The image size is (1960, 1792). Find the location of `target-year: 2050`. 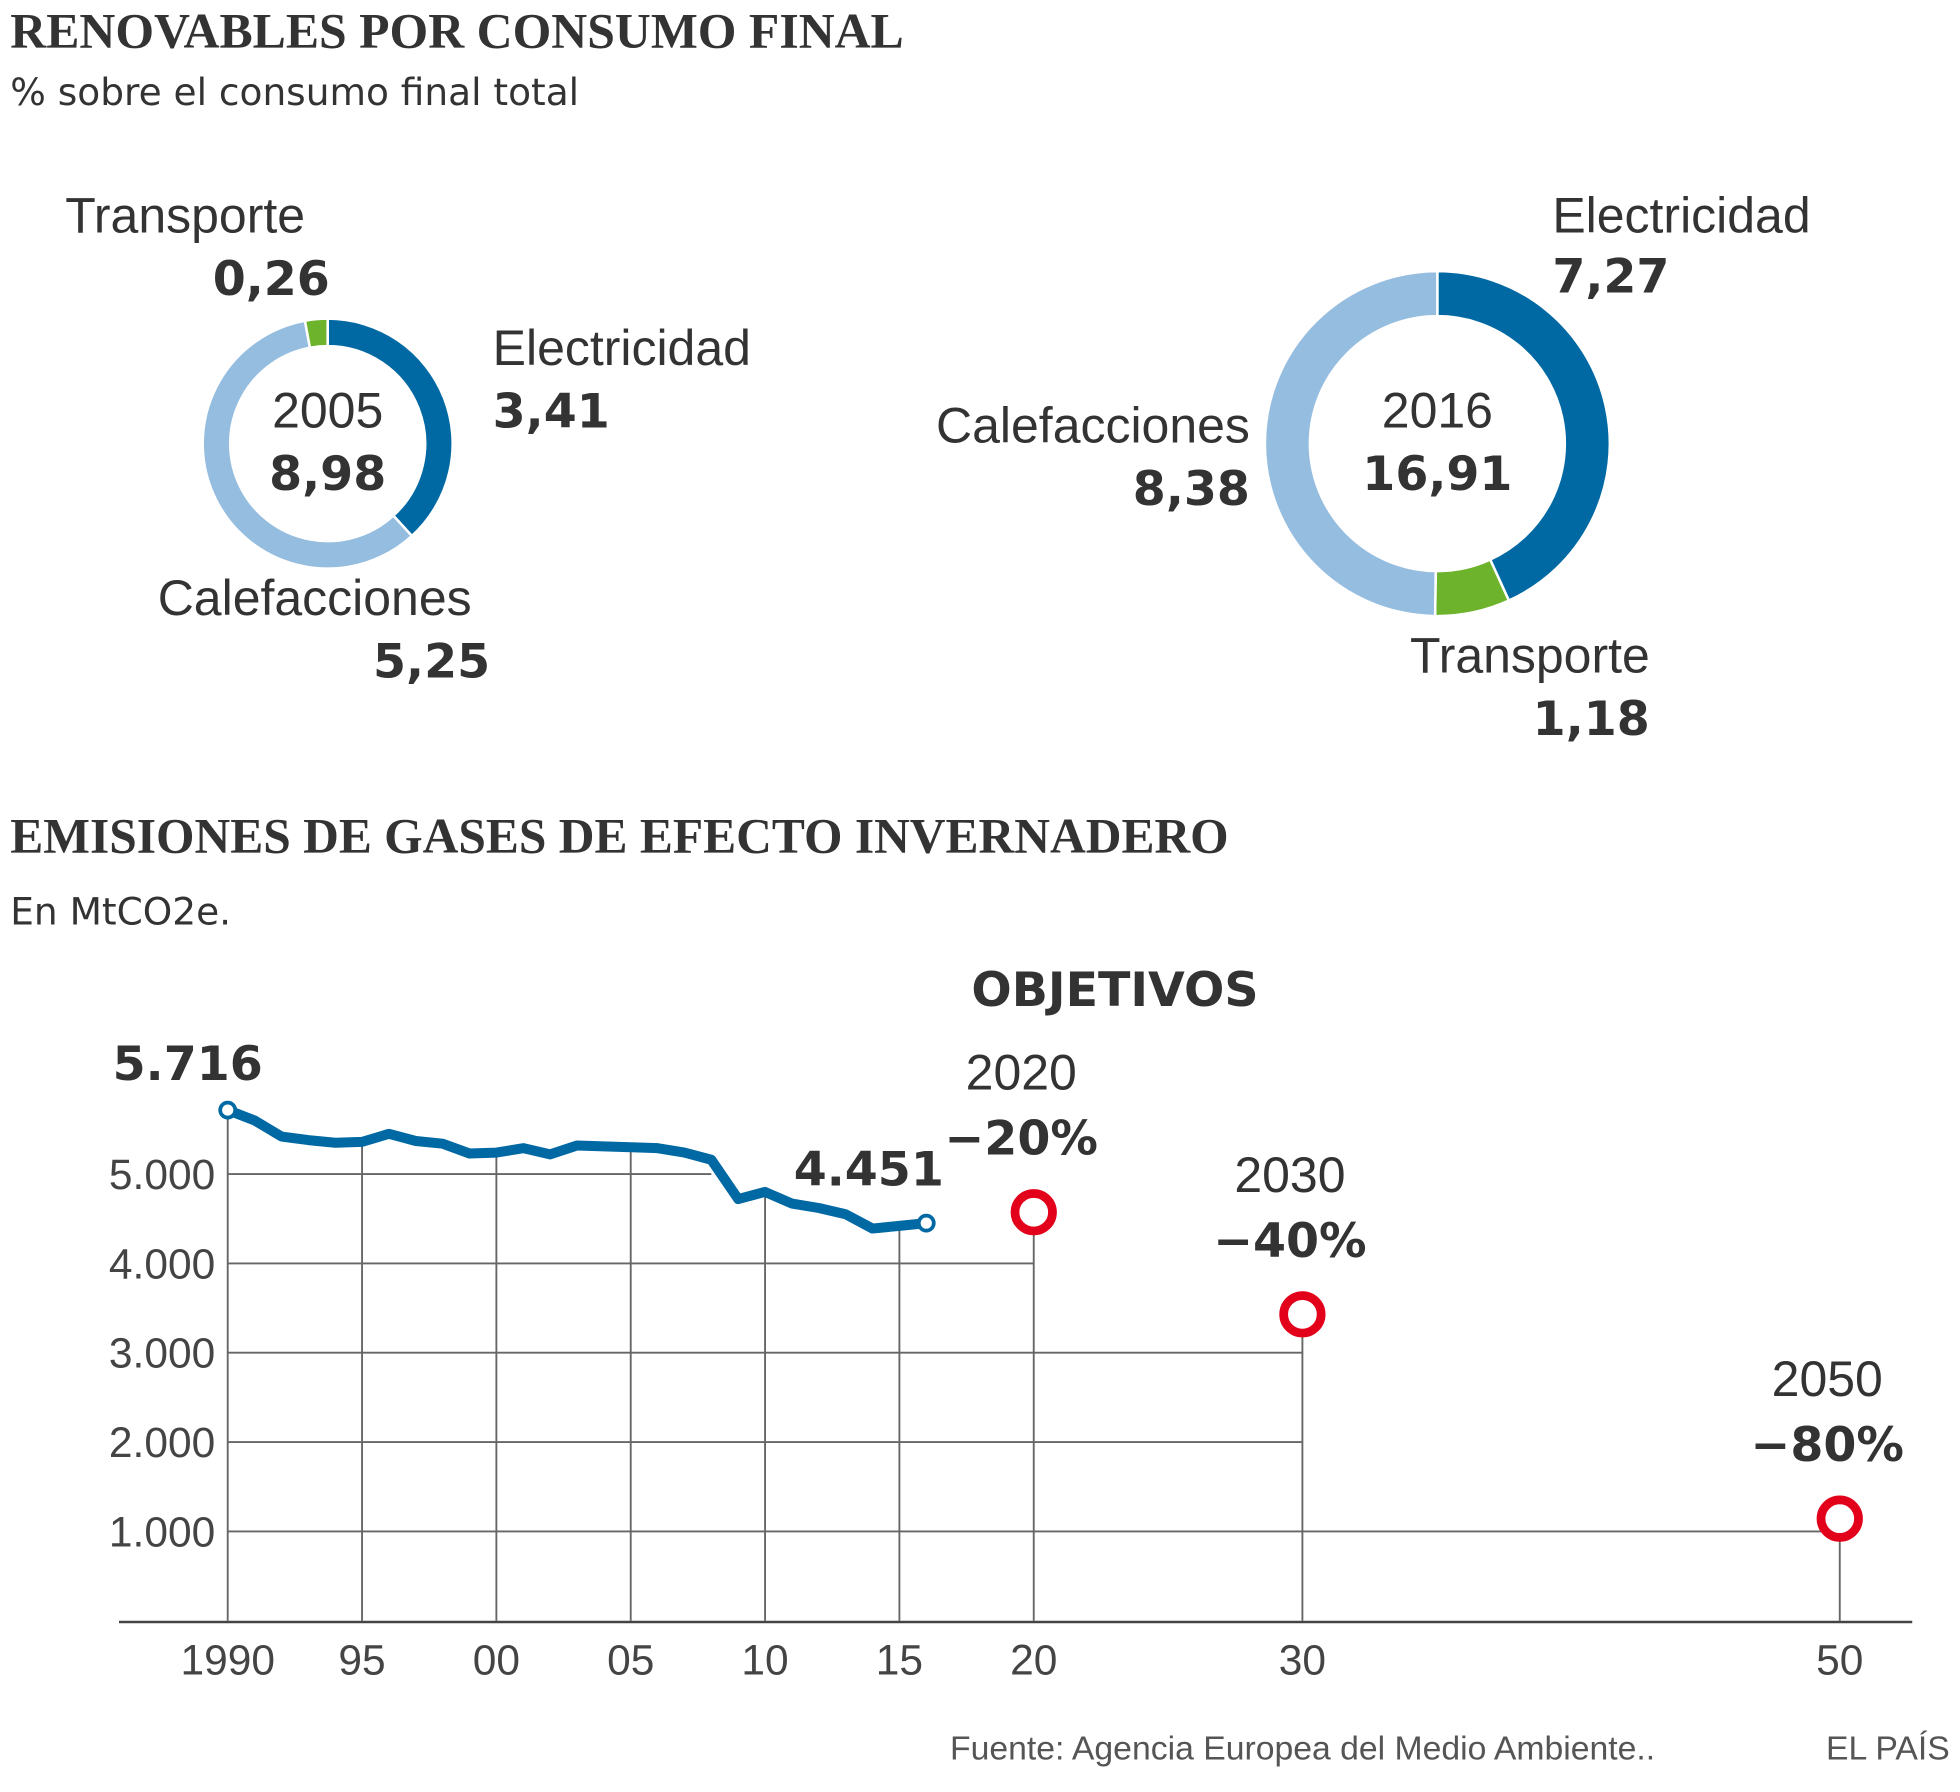

target-year: 2050 is located at coordinates (1827, 1379).